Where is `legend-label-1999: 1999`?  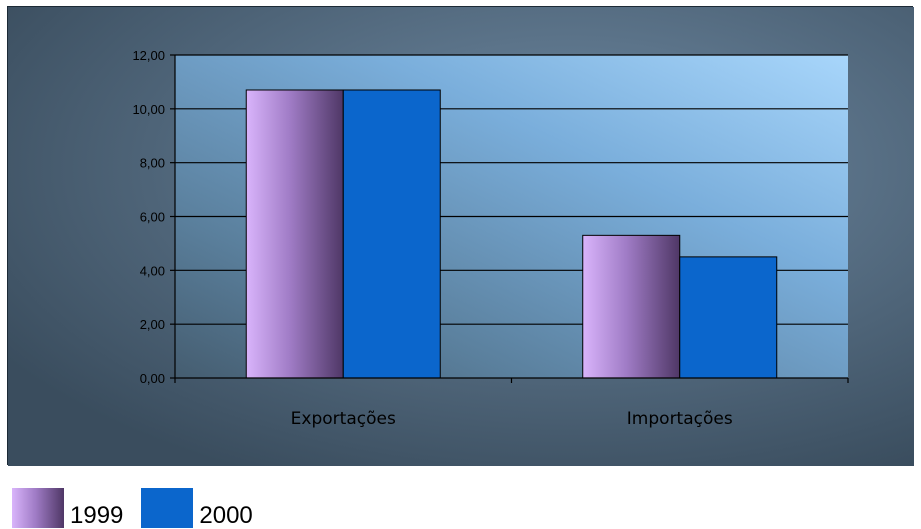 legend-label-1999: 1999 is located at coordinates (97, 515).